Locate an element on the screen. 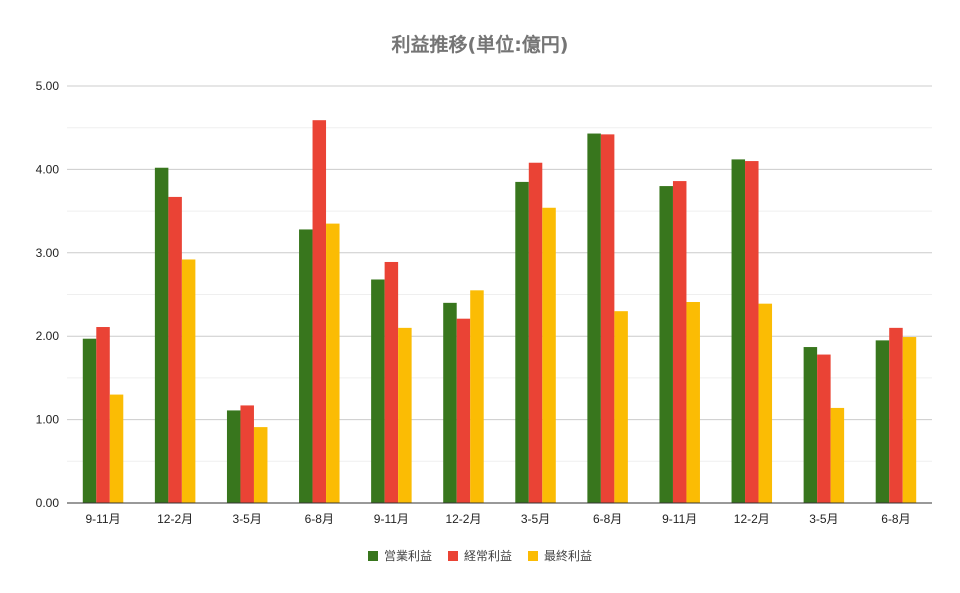 This screenshot has width=960, height=593. y-tick-label: 2.00 is located at coordinates (48, 336).